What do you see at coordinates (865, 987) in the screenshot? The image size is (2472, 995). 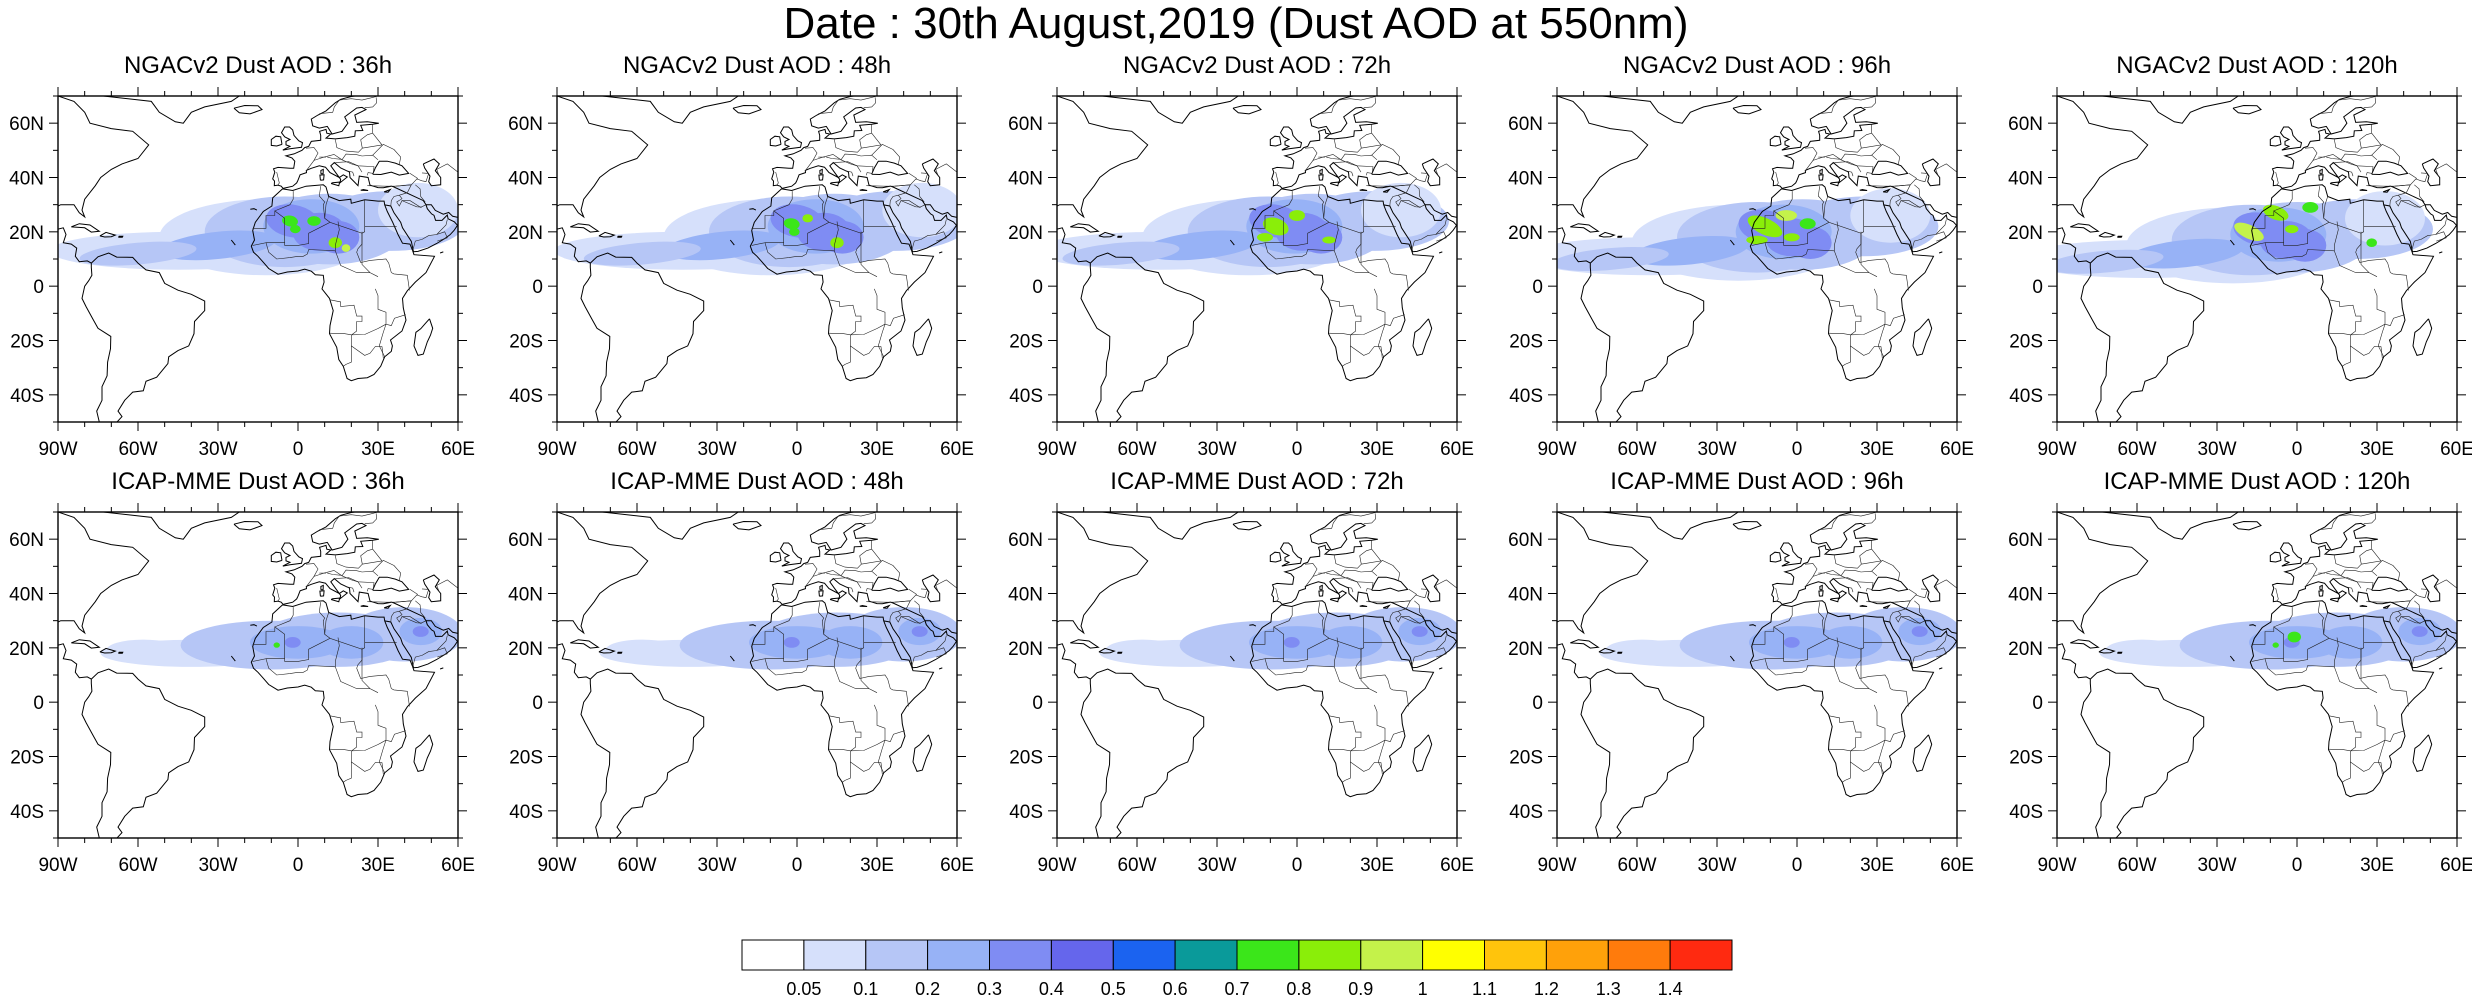 I see `colorbar-label: 0.1` at bounding box center [865, 987].